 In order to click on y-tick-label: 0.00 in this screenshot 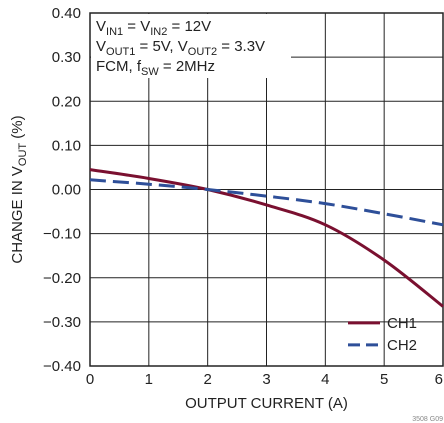, I will do `click(66, 190)`.